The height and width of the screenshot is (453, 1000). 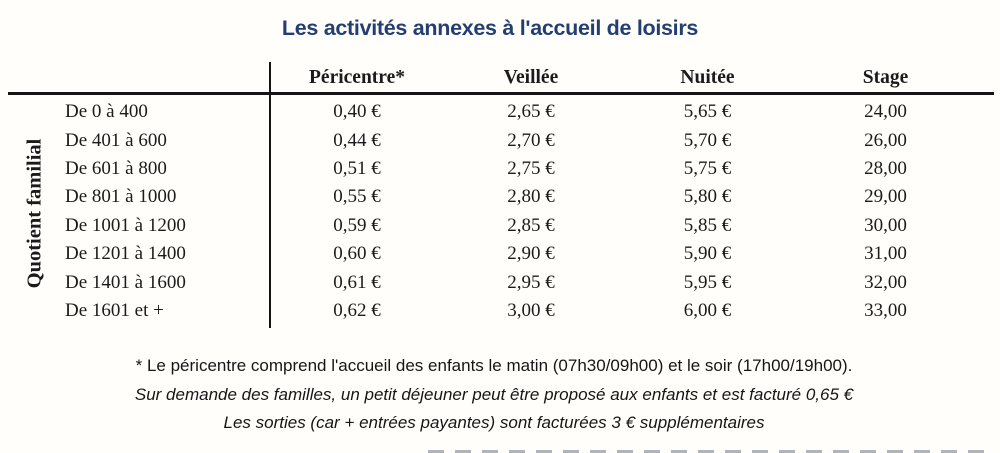 What do you see at coordinates (531, 77) in the screenshot?
I see `column-header-veillee: Veillée` at bounding box center [531, 77].